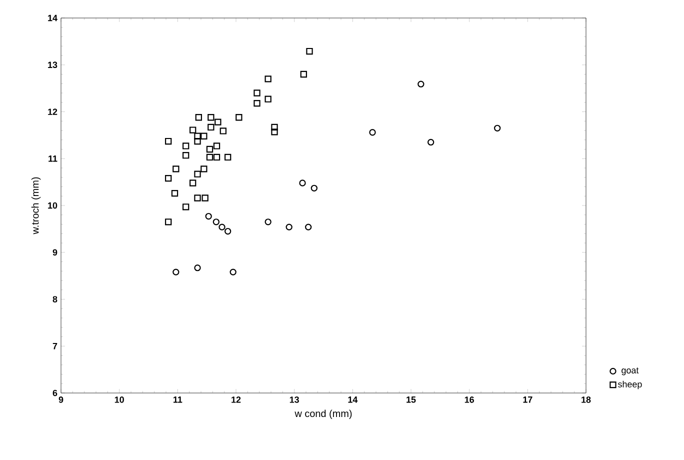 The width and height of the screenshot is (684, 460). Describe the element at coordinates (119, 399) in the screenshot. I see `x-tick-label: 10` at that location.